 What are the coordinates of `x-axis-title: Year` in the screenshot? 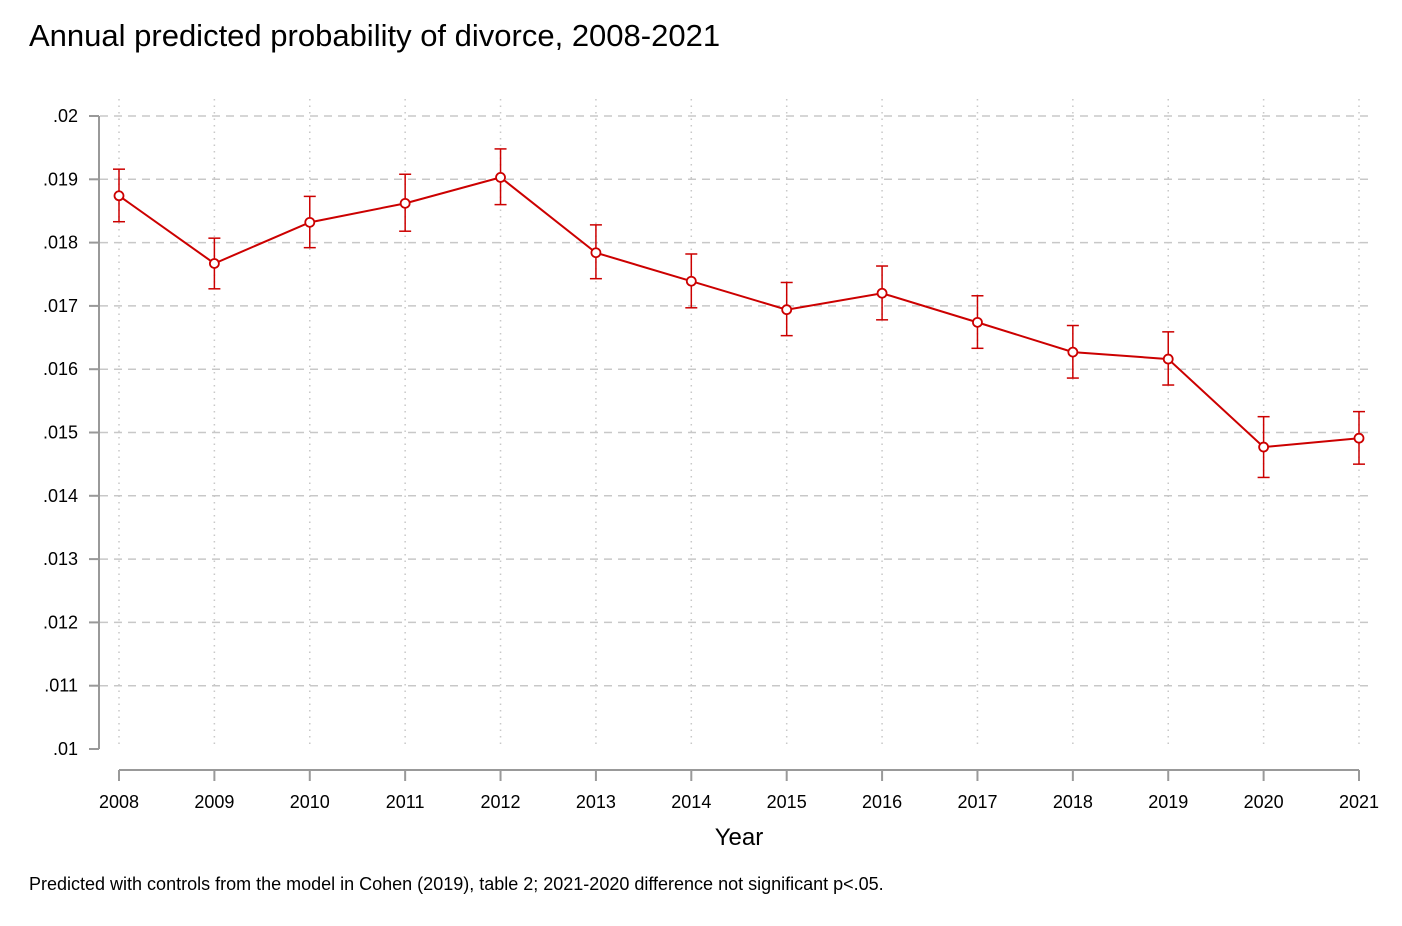 It's located at (739, 837).